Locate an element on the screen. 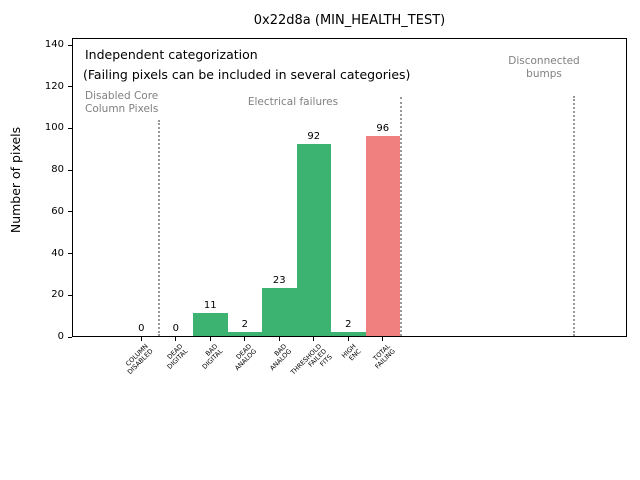 This screenshot has height=480, width=640. section-label-electrical-failures: Electrical failures is located at coordinates (293, 102).